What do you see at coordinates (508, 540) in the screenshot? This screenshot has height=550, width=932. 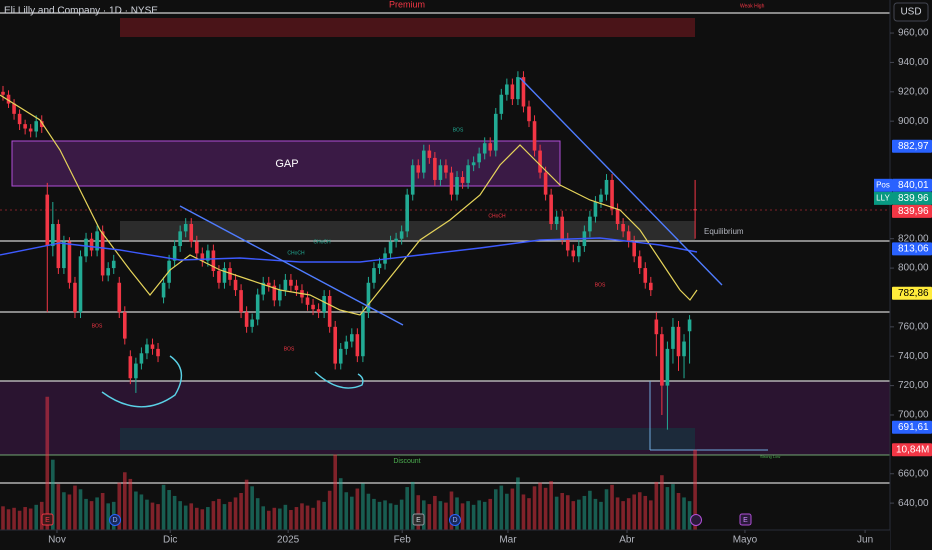 I see `x-tick-label: Mar` at bounding box center [508, 540].